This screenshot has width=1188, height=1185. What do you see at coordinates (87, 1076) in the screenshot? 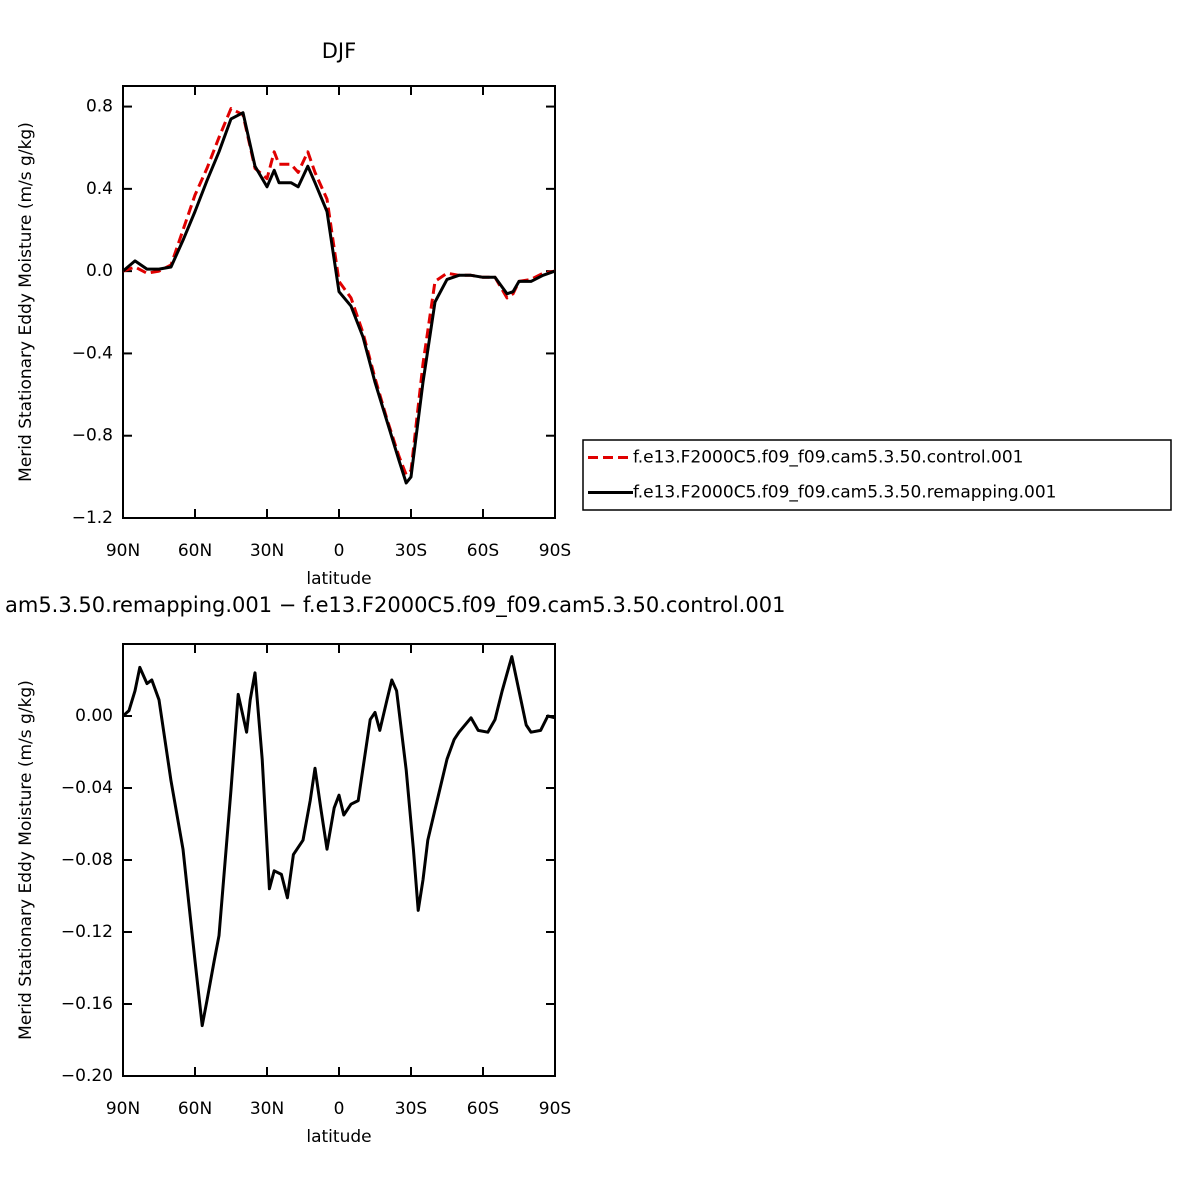
I see `y-tick-label: −0.20` at bounding box center [87, 1076].